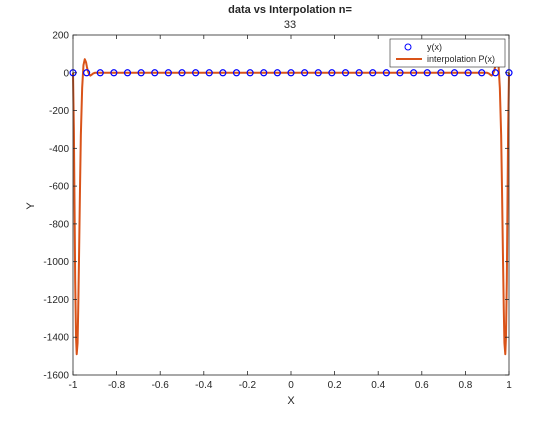  I want to click on y-axis-label: Y, so click(31, 206).